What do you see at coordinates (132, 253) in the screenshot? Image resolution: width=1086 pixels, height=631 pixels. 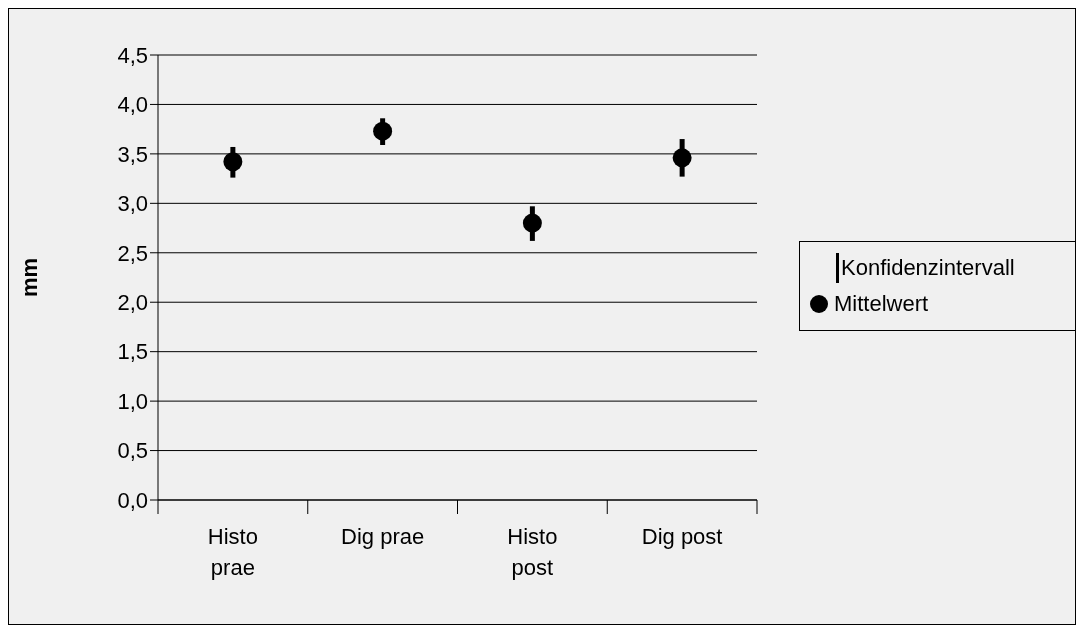 I see `y-tick-label: 2,5` at bounding box center [132, 253].